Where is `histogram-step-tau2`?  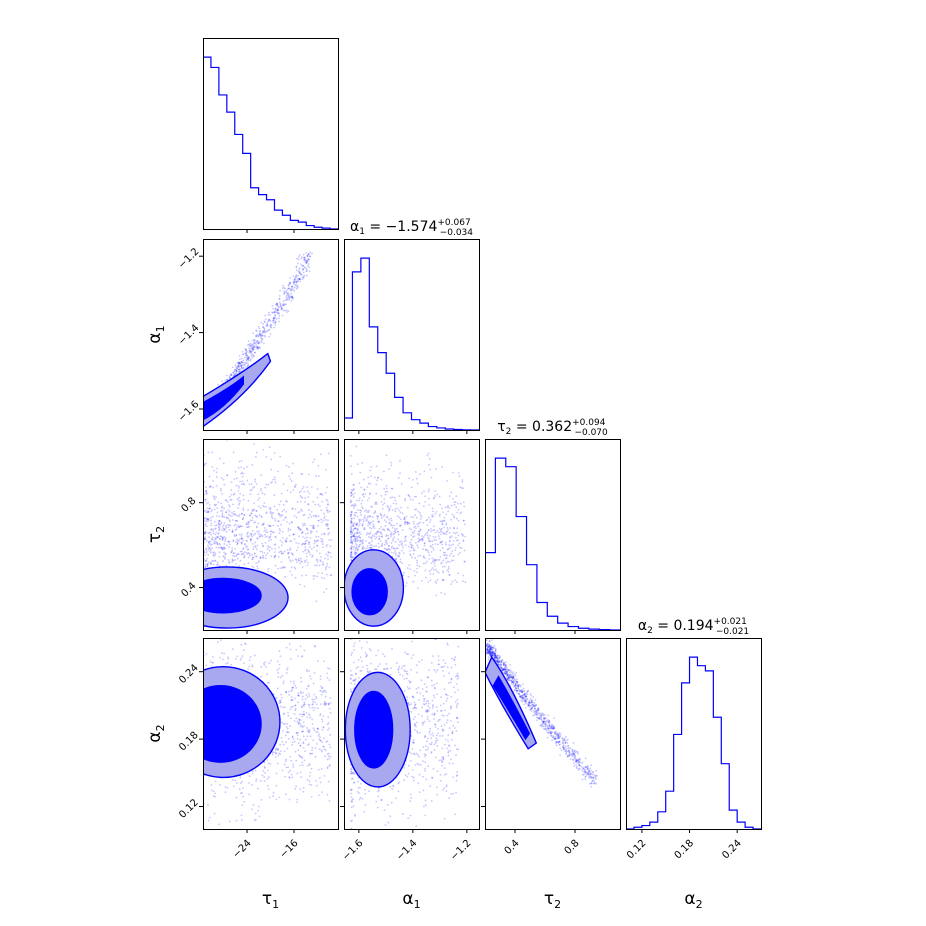 histogram-step-tau2 is located at coordinates (552, 543).